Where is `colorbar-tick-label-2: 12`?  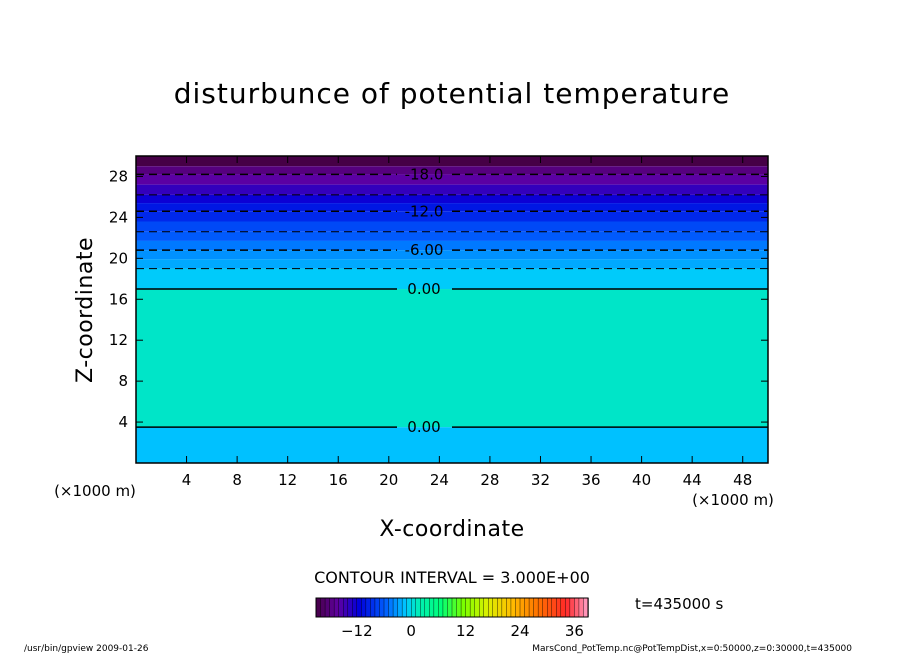
colorbar-tick-label-2: 12 is located at coordinates (465, 631).